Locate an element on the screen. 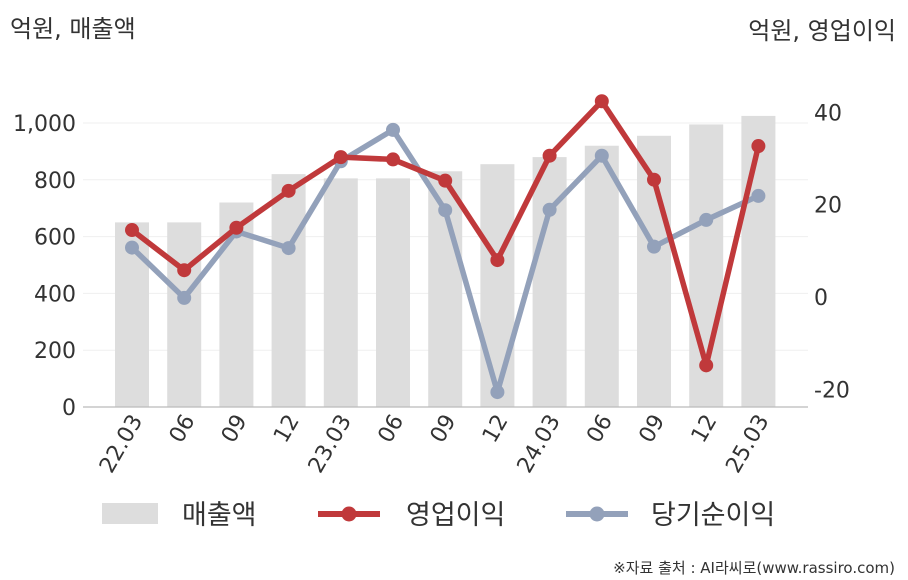  left-tick-label: 600 is located at coordinates (55, 238).